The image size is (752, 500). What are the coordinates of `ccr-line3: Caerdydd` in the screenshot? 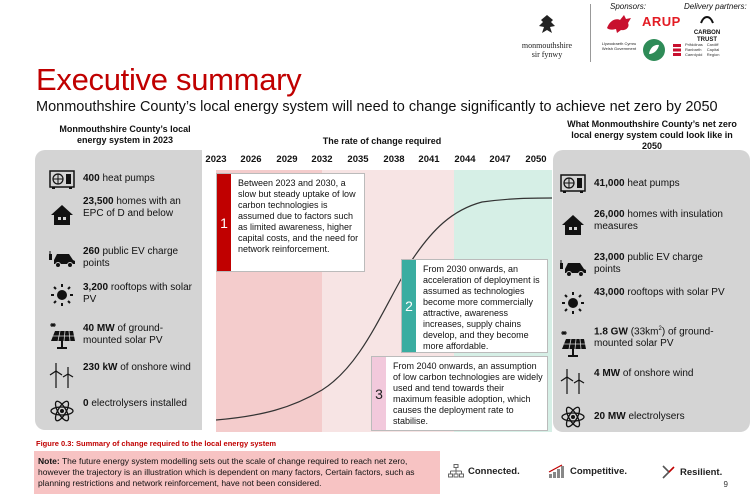 It's located at (694, 54).